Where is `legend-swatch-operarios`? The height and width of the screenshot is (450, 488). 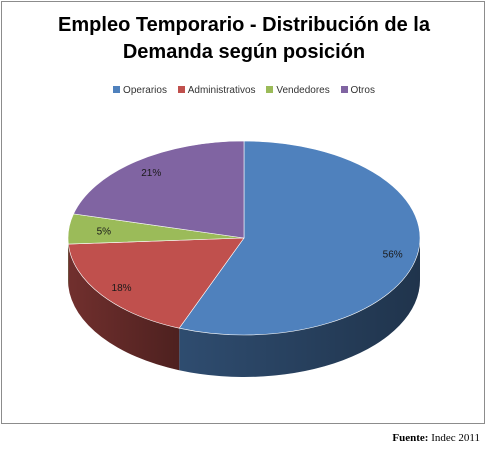 legend-swatch-operarios is located at coordinates (117, 89).